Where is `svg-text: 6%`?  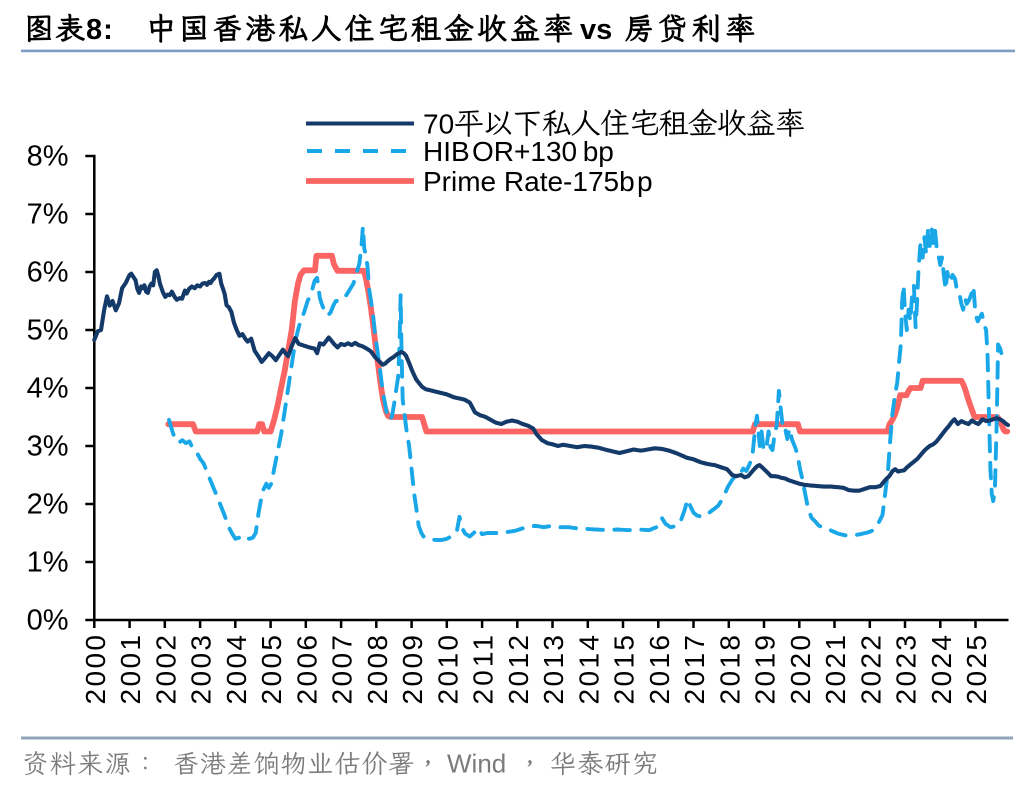
svg-text: 6% is located at coordinates (48, 272).